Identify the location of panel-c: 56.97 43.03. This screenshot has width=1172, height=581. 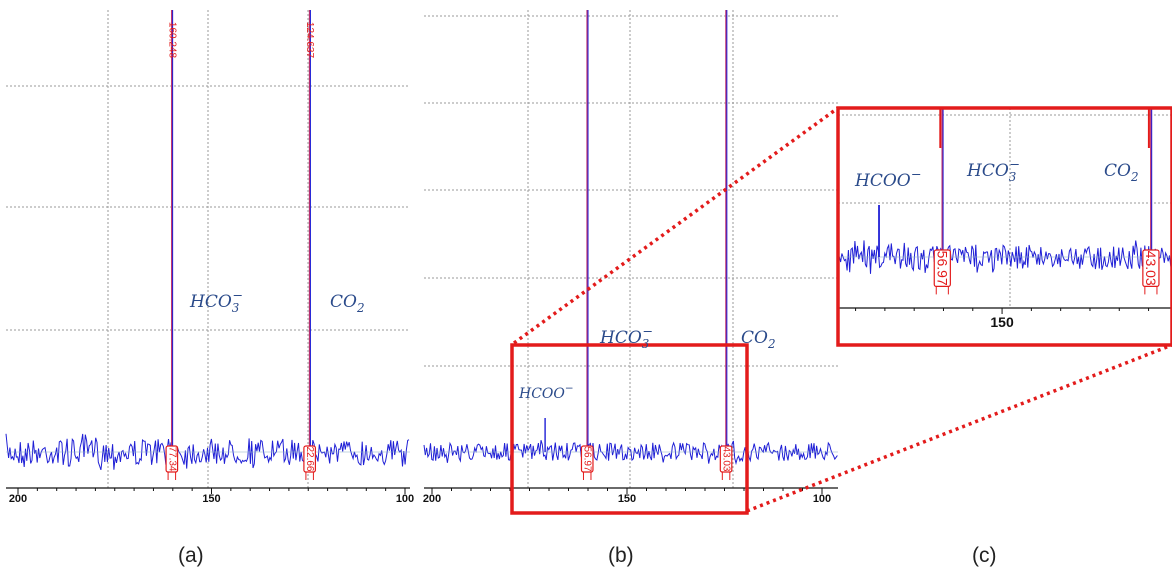
(1005, 208).